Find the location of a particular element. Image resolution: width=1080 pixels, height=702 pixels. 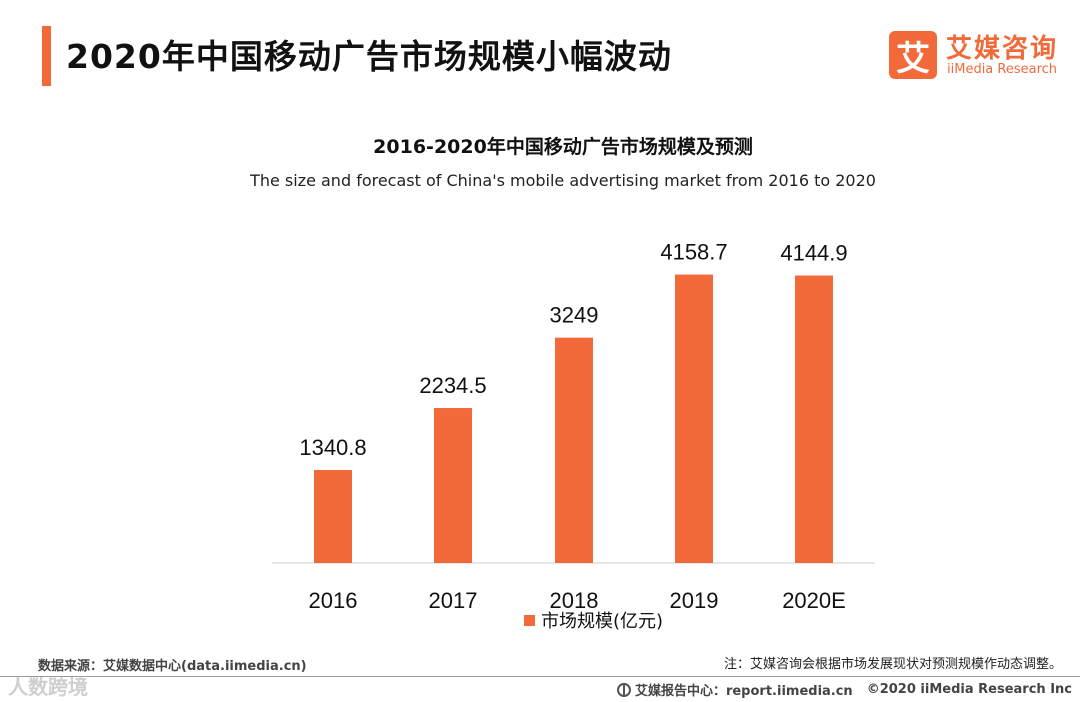

globe-icon is located at coordinates (623, 689).